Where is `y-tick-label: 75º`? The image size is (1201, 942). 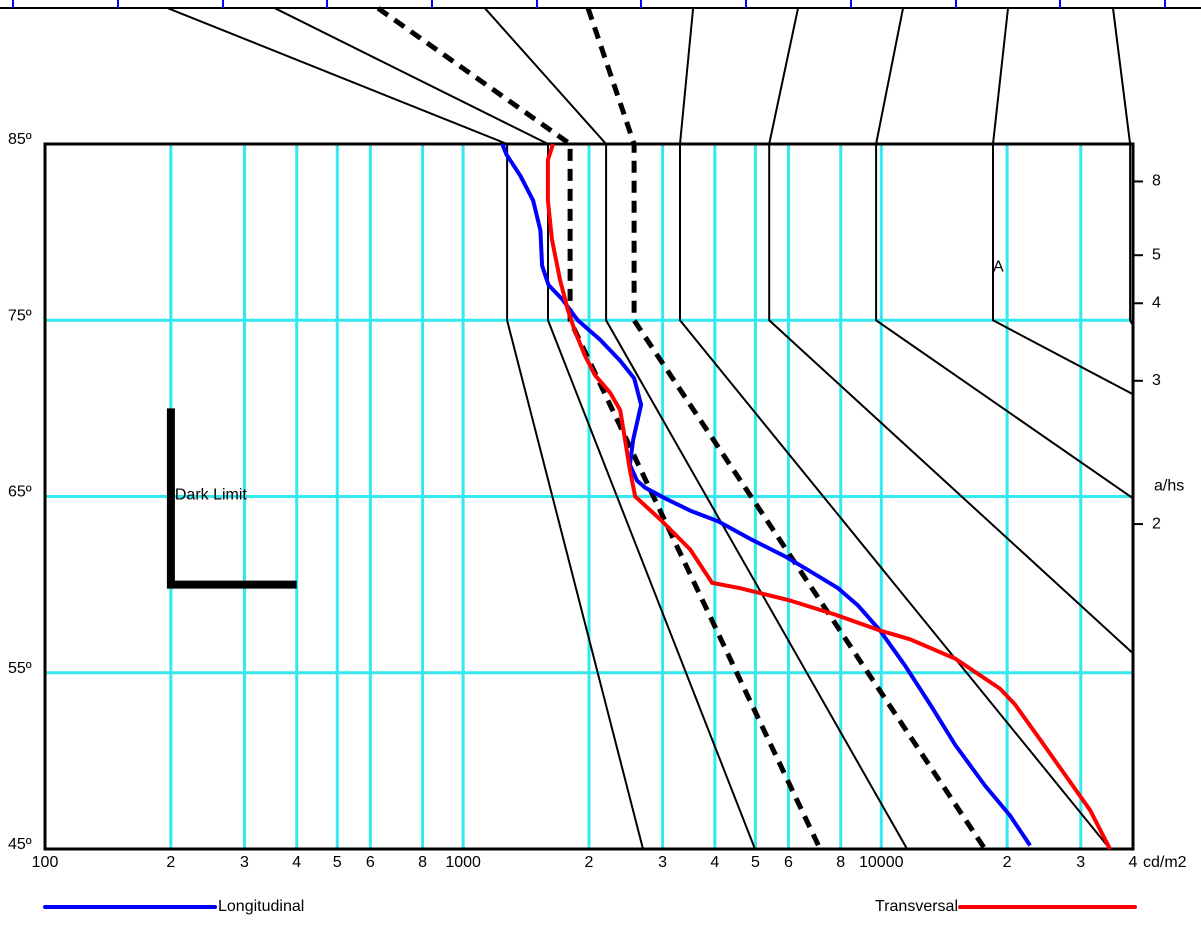
y-tick-label: 75º is located at coordinates (20, 315).